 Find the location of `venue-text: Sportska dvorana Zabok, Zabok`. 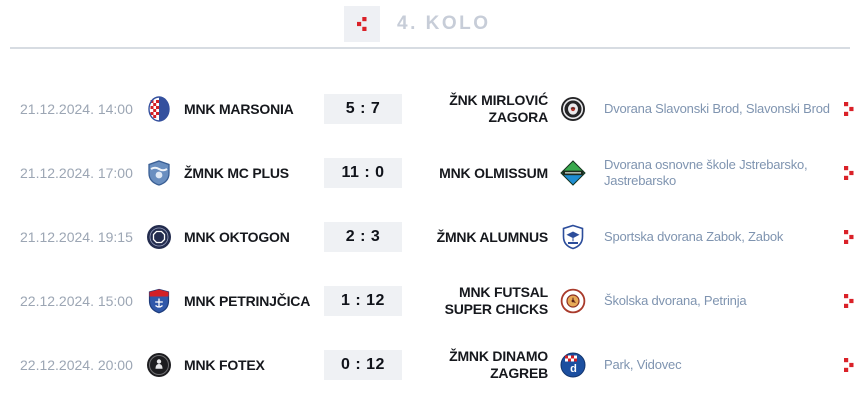

venue-text: Sportska dvorana Zabok, Zabok is located at coordinates (694, 236).